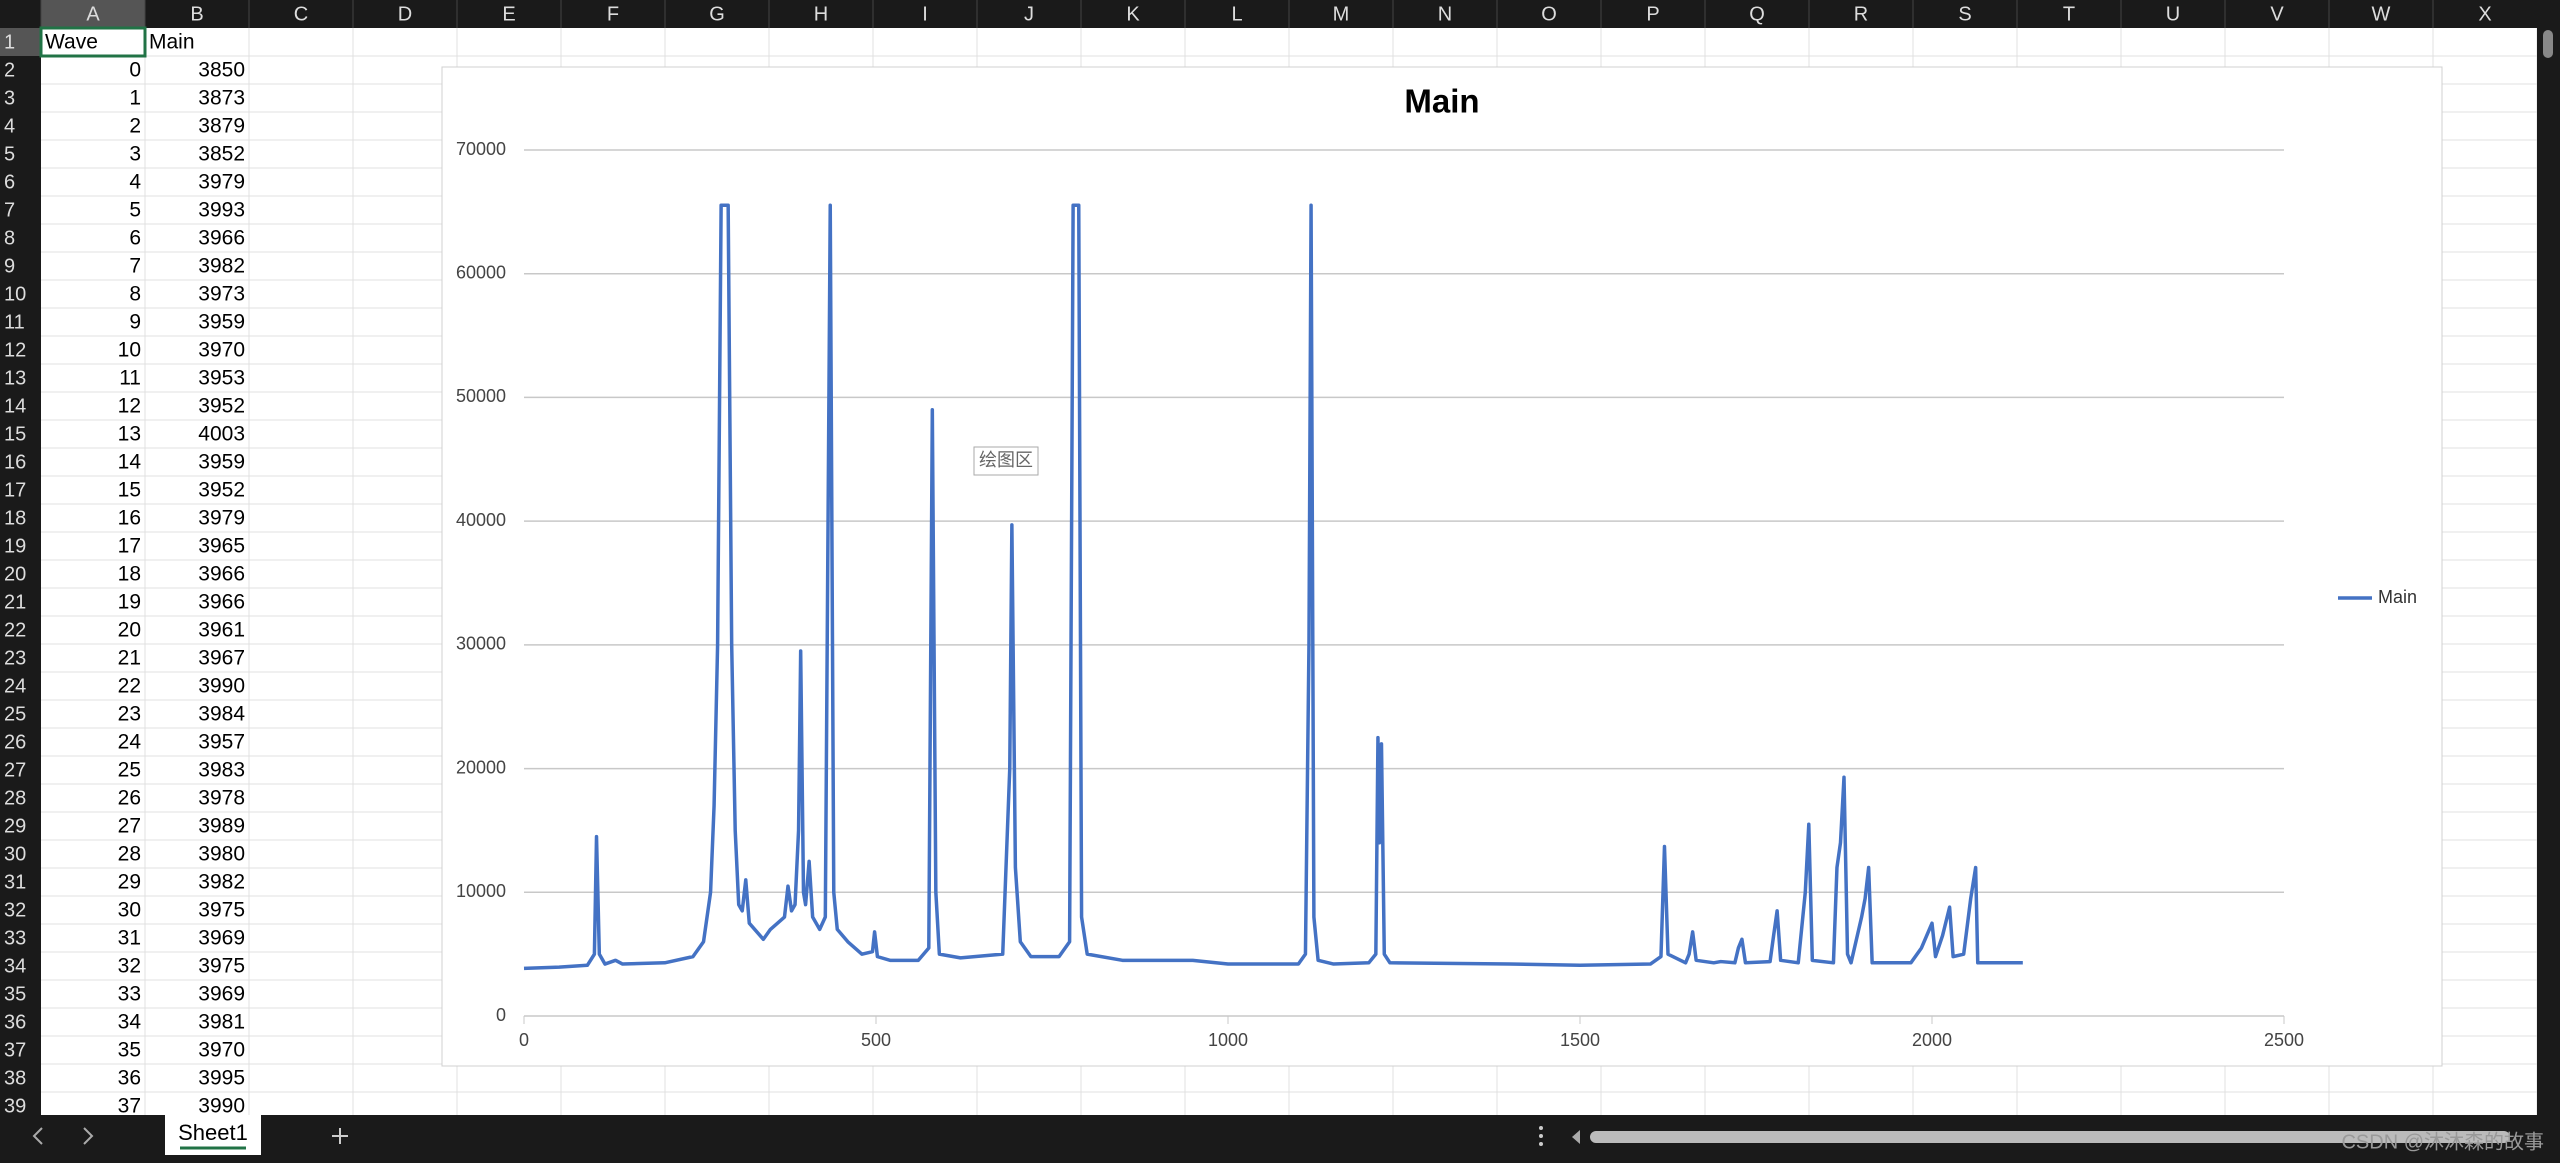  Describe the element at coordinates (405, 14) in the screenshot. I see `column-header: D` at that location.